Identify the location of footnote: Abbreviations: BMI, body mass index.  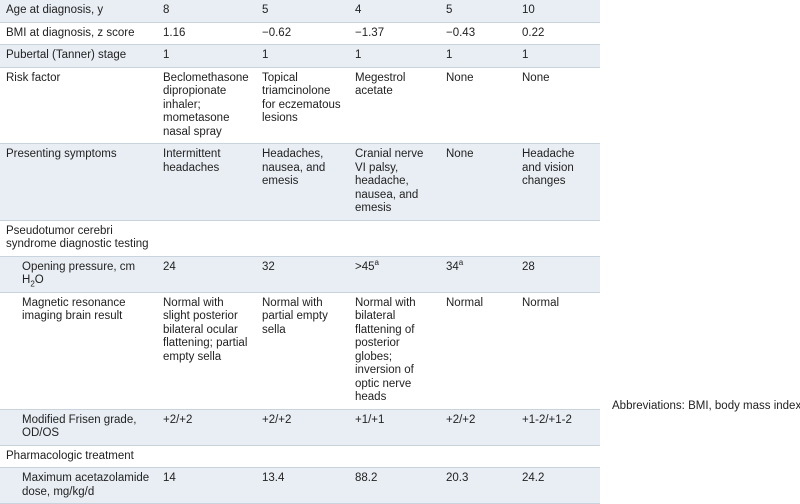
(706, 406).